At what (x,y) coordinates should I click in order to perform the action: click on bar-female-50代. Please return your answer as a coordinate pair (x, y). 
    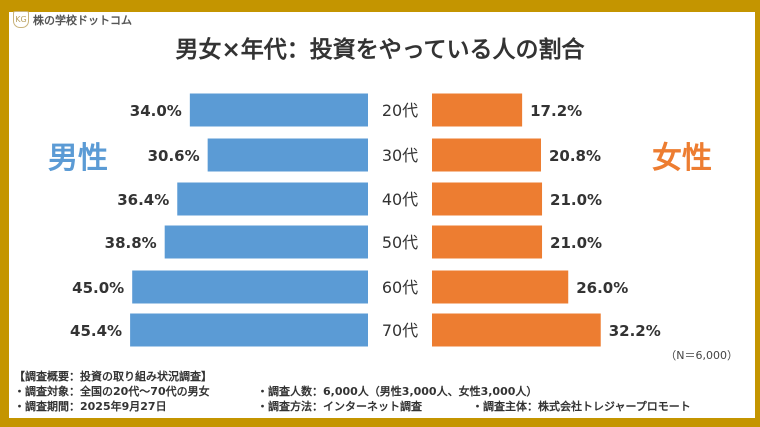
    Looking at the image, I should click on (487, 242).